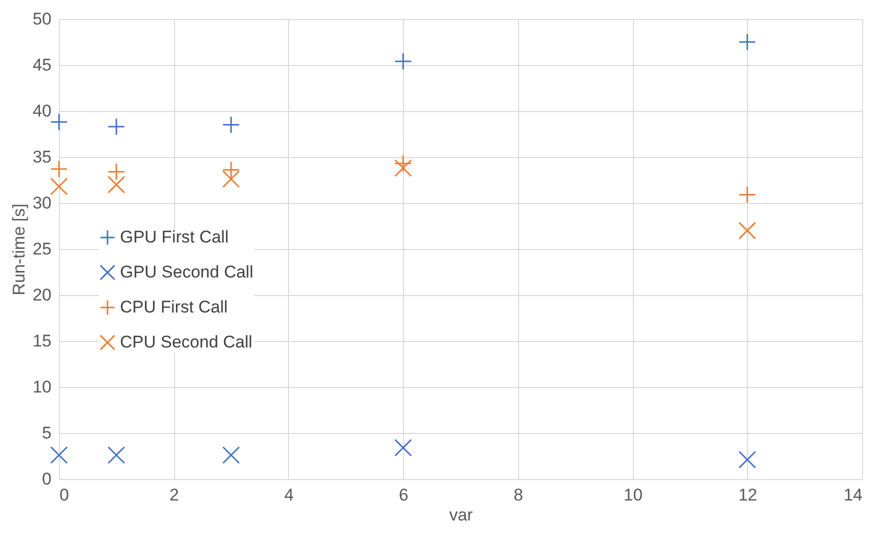 This screenshot has height=533, width=872. I want to click on y-tick-label: 5, so click(47, 433).